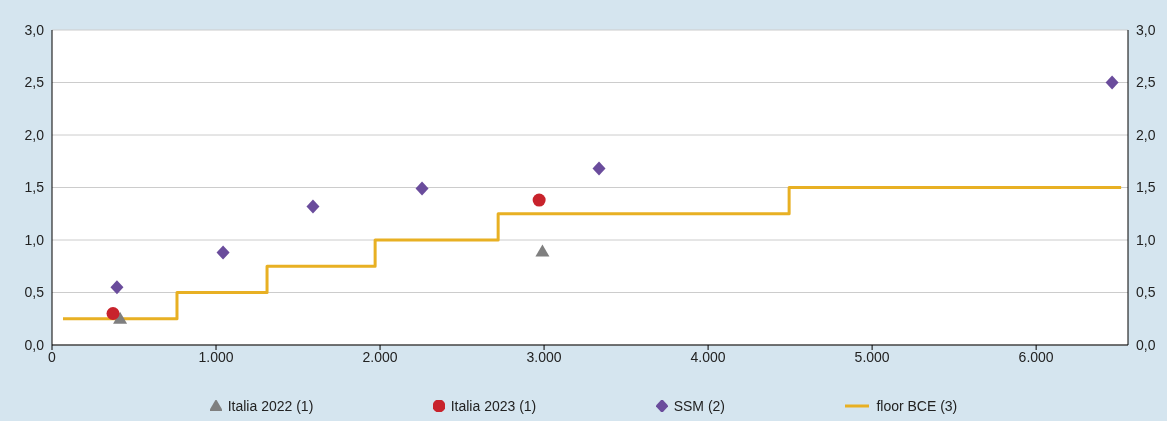 The height and width of the screenshot is (421, 1167). What do you see at coordinates (34, 239) in the screenshot?
I see `y-tick-label: 1,0` at bounding box center [34, 239].